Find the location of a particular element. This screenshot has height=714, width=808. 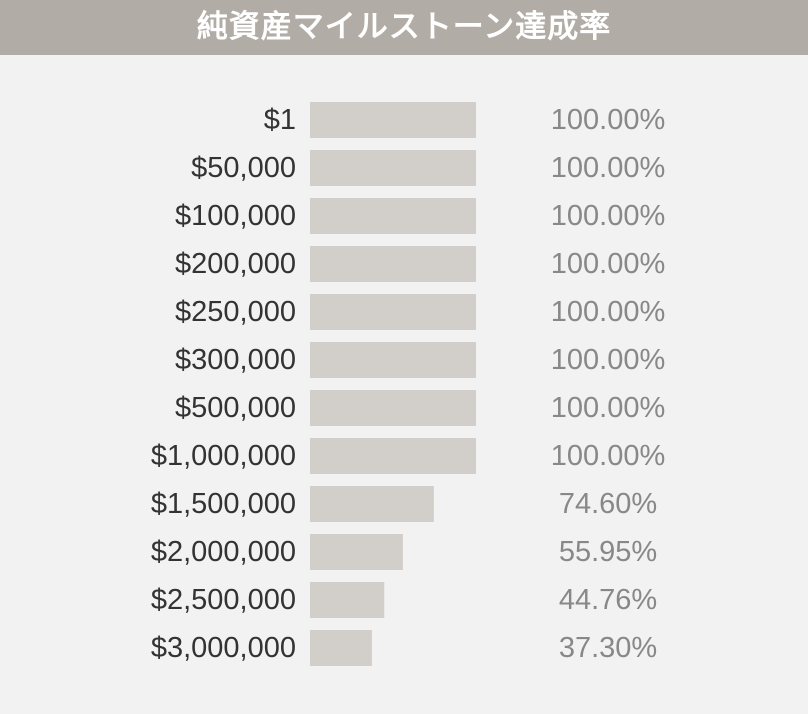

category-label: $1,500,000 is located at coordinates (223, 504).